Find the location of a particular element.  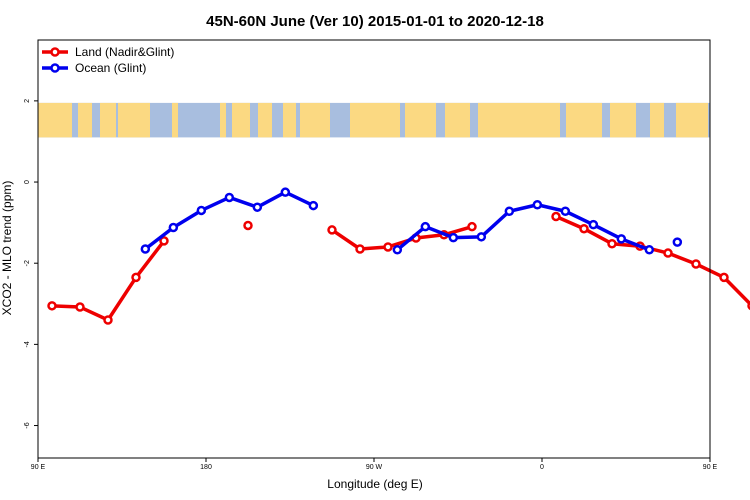

x-axis: 90 E 180 90 W 0 90 E is located at coordinates (374, 464).